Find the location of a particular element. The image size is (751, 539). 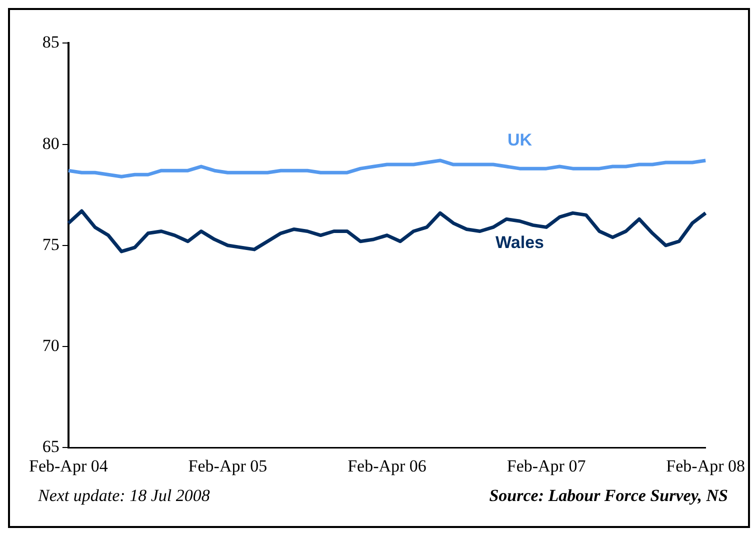

y-tick-label: 80 is located at coordinates (51, 143).